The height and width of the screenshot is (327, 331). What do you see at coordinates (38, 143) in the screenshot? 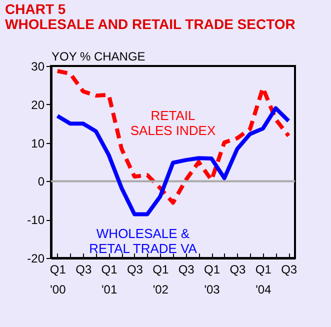
I see `y-tick-label: 10` at bounding box center [38, 143].